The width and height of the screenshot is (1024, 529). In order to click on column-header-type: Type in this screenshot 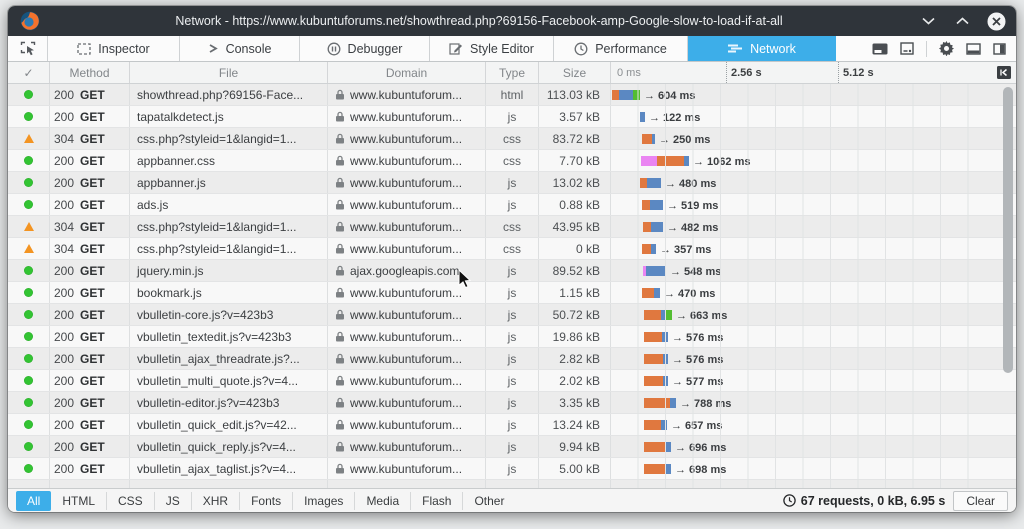, I will do `click(512, 72)`.